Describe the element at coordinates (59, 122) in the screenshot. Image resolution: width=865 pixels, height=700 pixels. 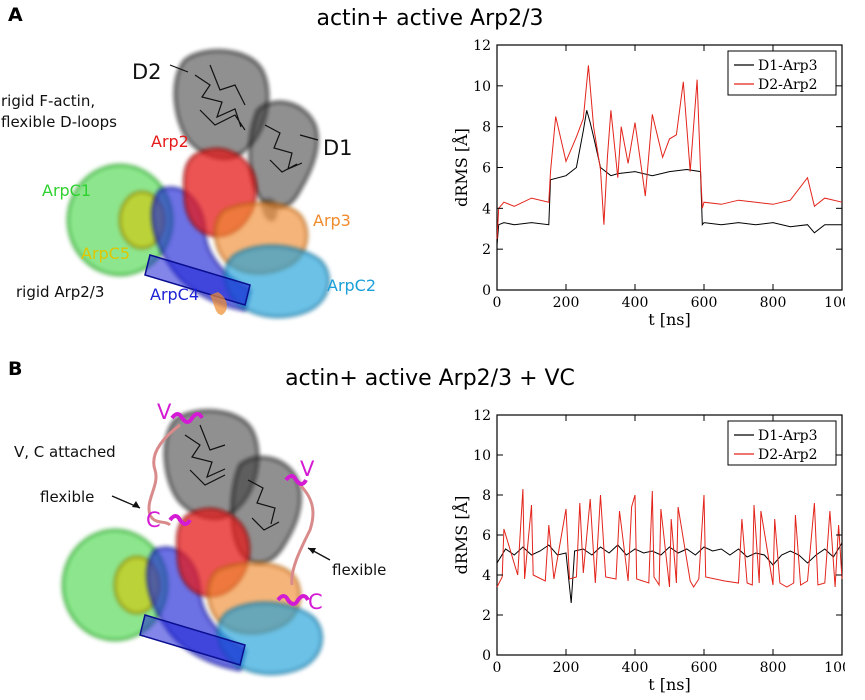
I see `label-flexible-dloops: flexible D-loops` at that location.